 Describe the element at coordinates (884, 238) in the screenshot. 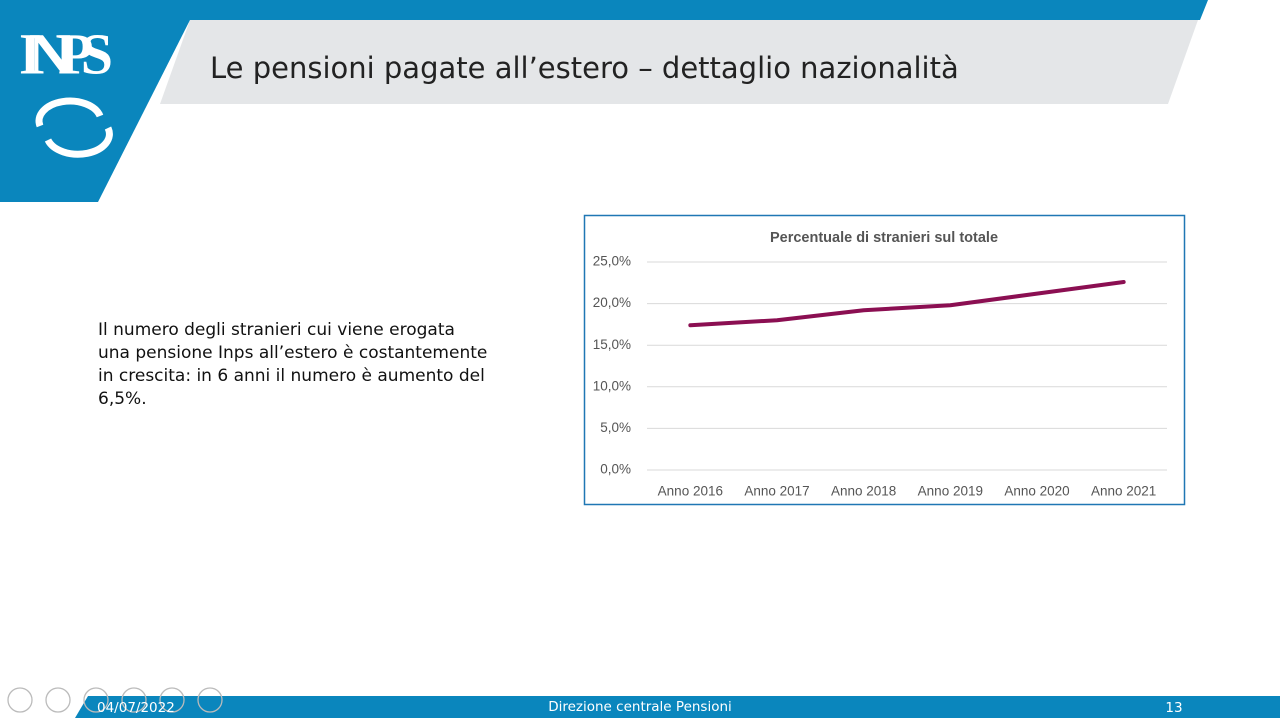

I see `chart-title: Percentuale di stranieri sul totale` at that location.